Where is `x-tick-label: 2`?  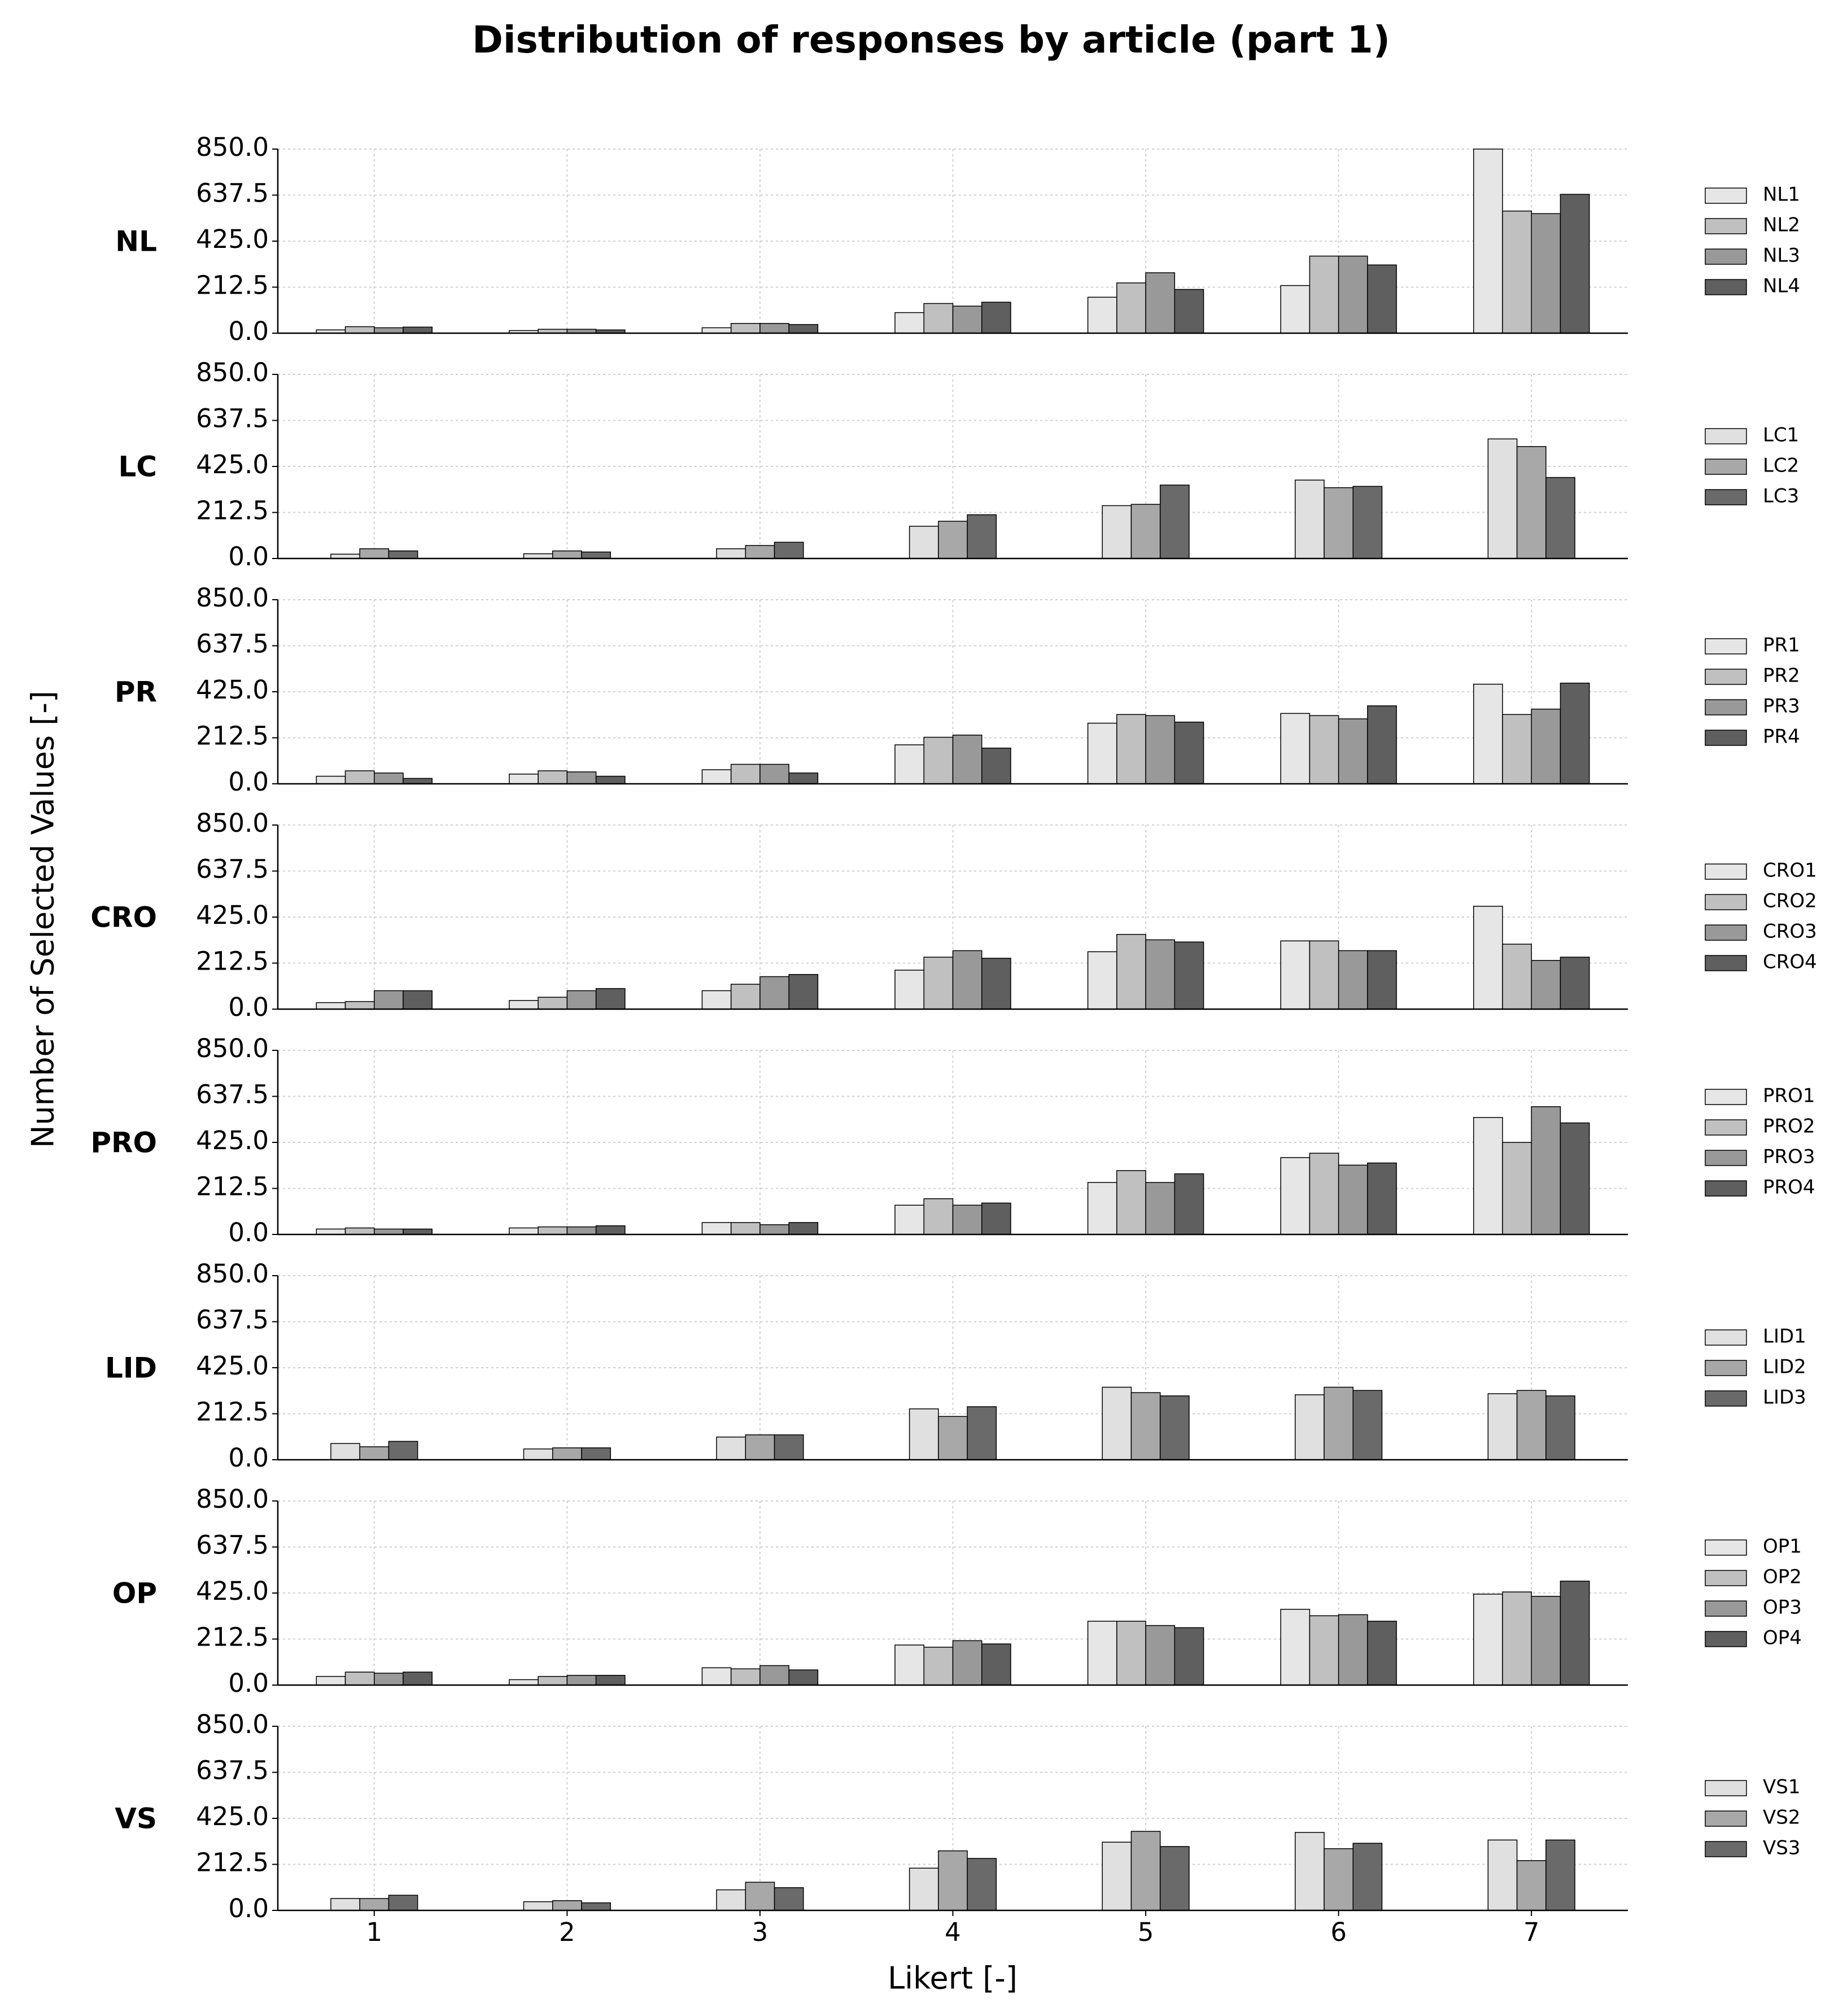 x-tick-label: 2 is located at coordinates (567, 1932).